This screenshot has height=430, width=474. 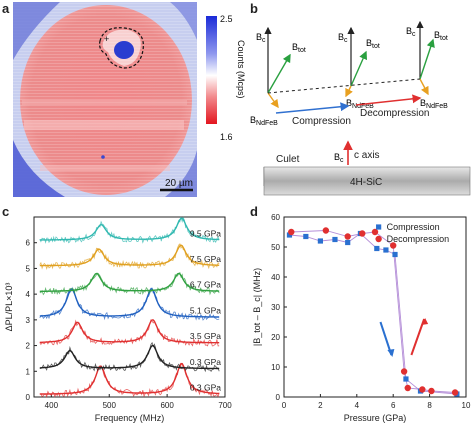 I want to click on y-tick-label: 3, so click(x=28, y=320).